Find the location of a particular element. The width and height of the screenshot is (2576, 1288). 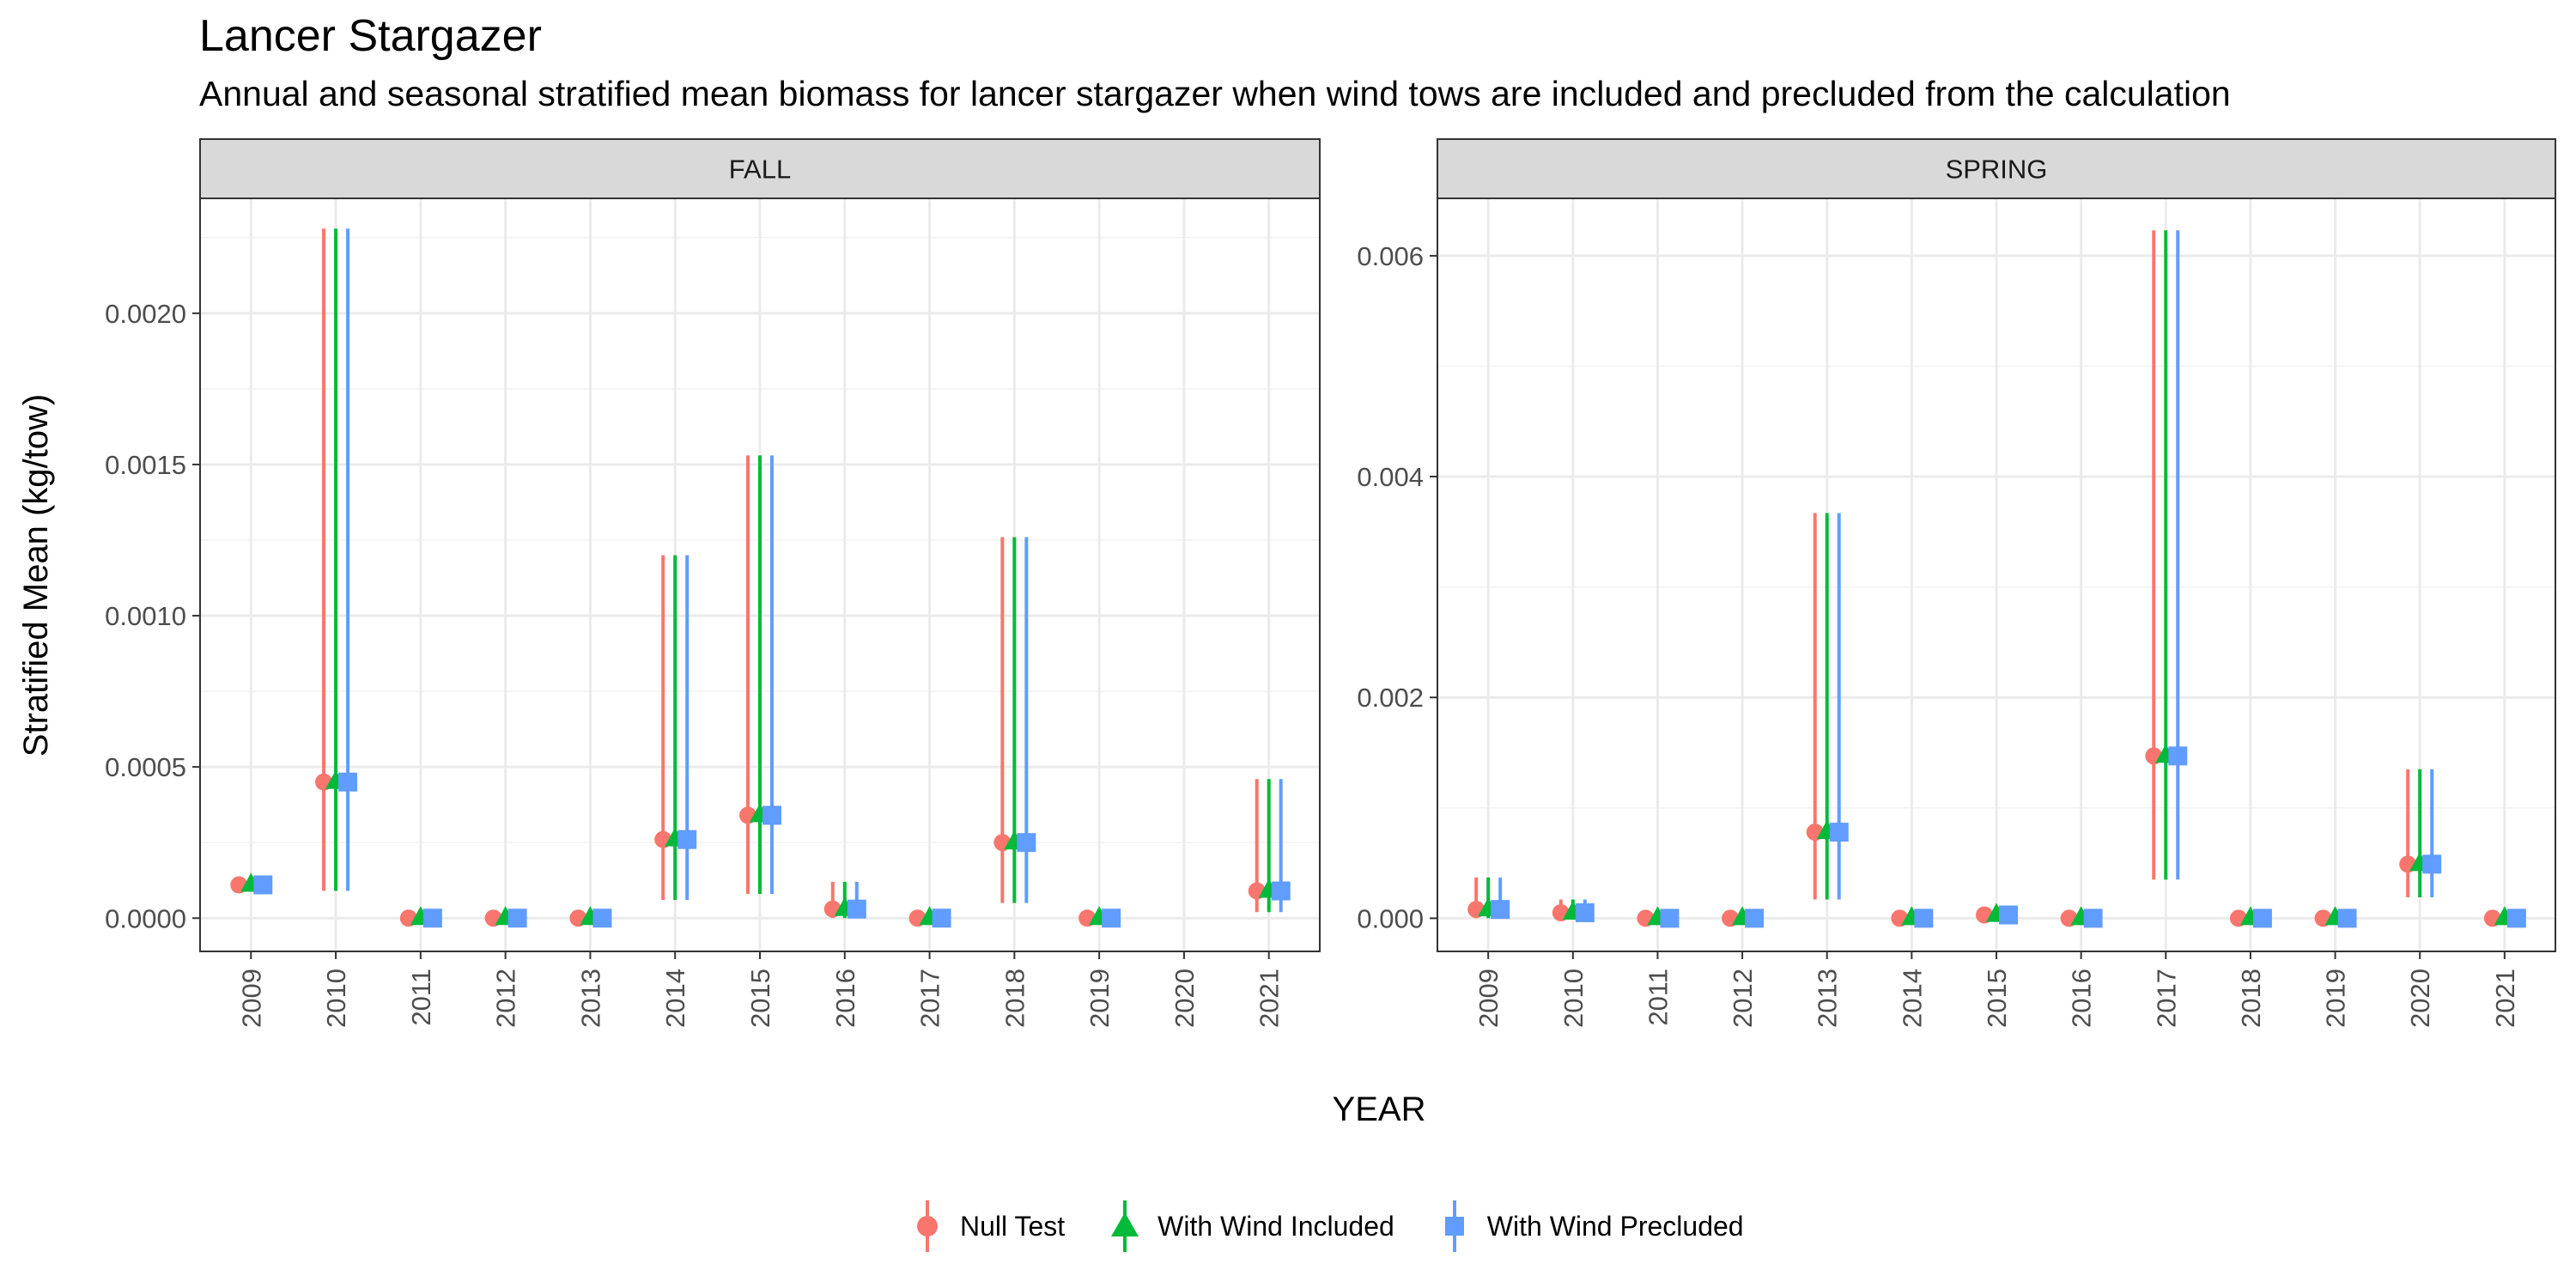

y-tick-label: 0.0015 is located at coordinates (145, 465).